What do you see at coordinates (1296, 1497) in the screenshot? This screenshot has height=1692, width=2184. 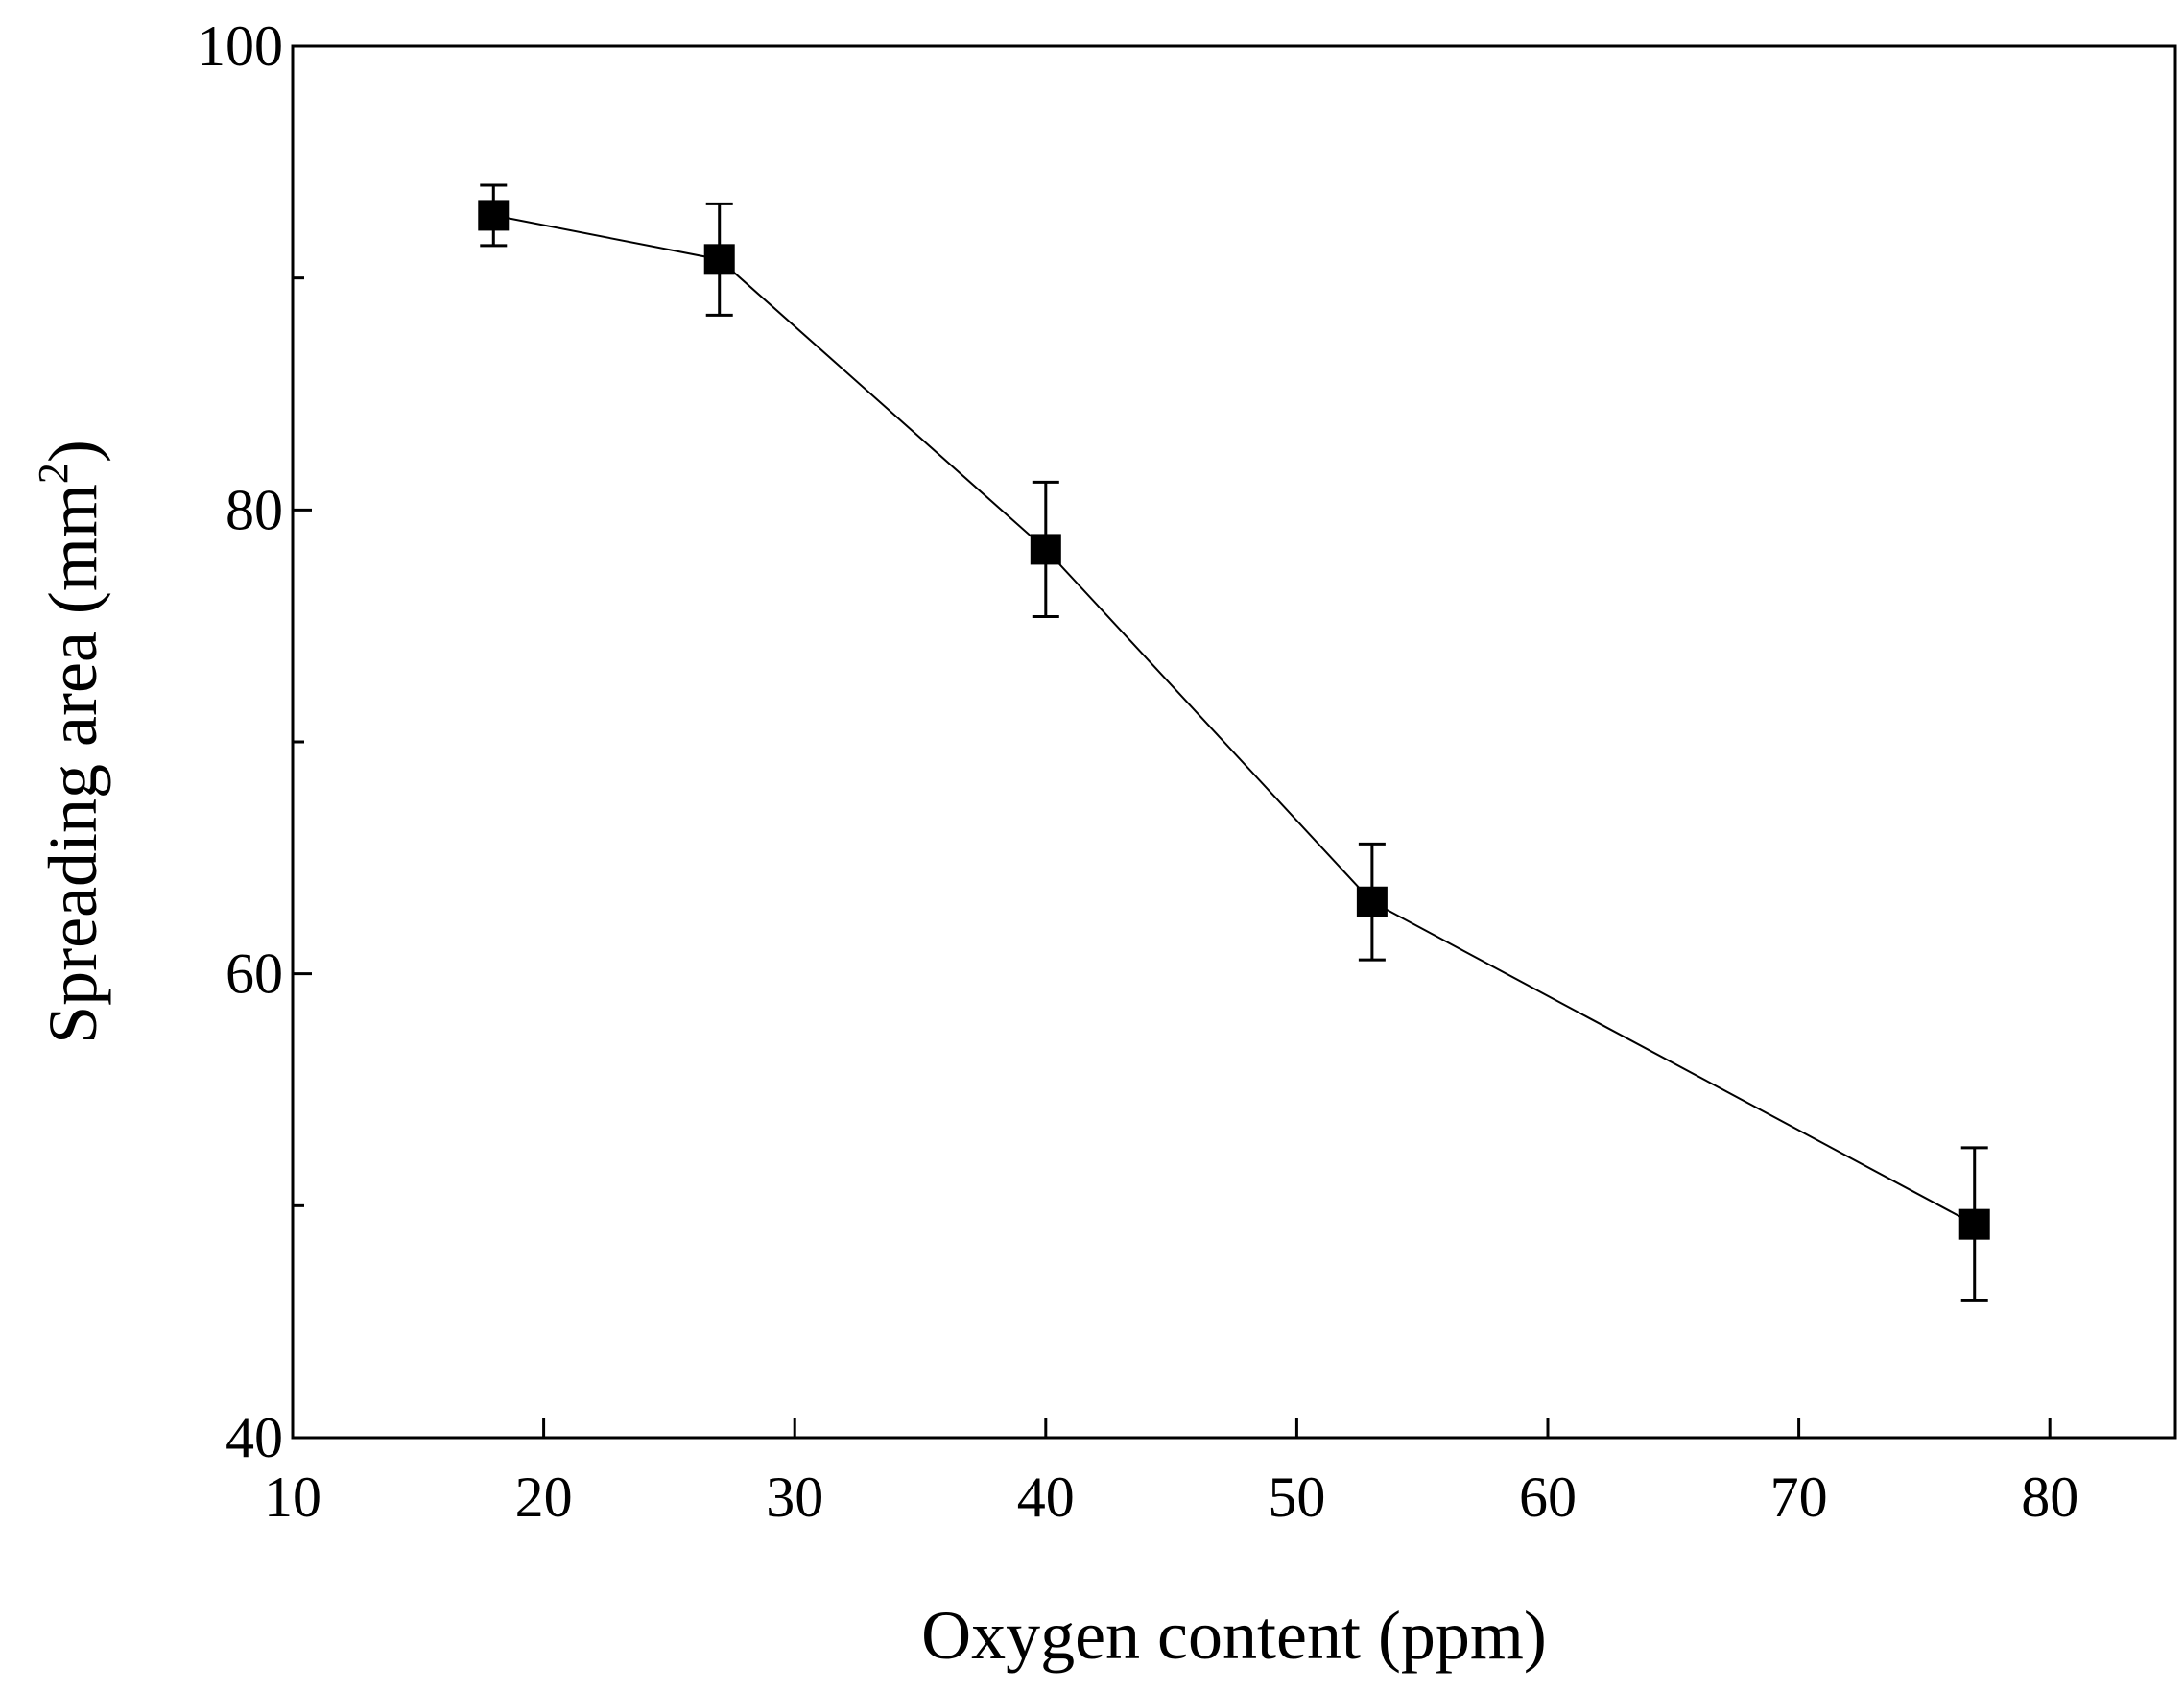 I see `x-tick-label: 50` at bounding box center [1296, 1497].